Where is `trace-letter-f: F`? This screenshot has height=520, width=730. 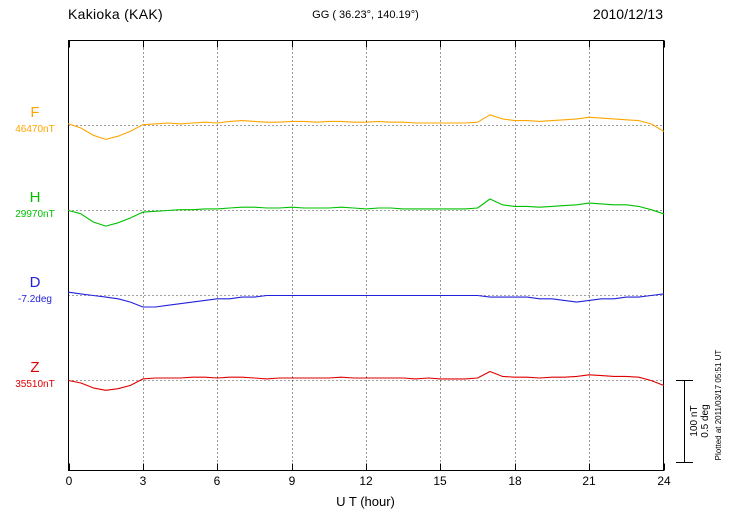
trace-letter-f: F is located at coordinates (35, 112).